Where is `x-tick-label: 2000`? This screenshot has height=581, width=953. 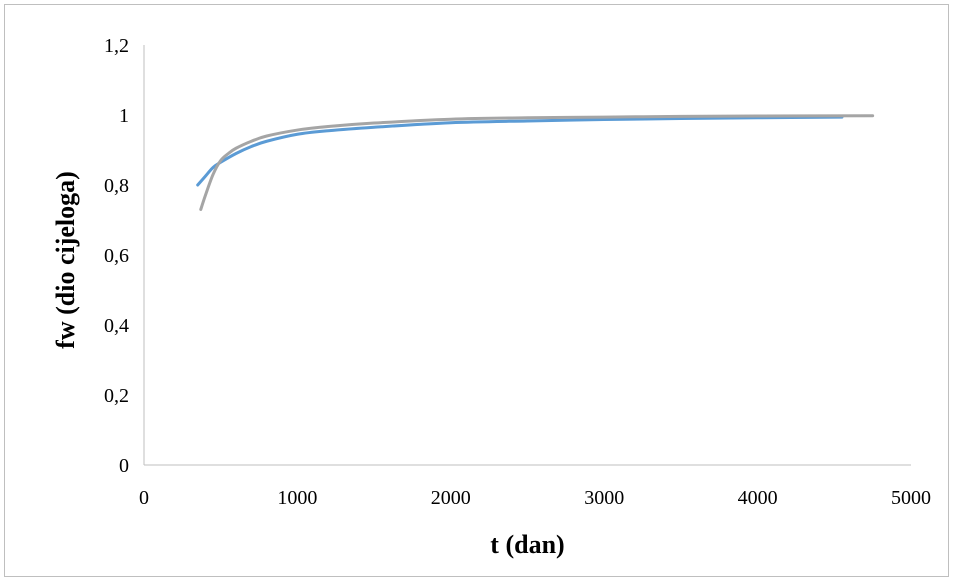 x-tick-label: 2000 is located at coordinates (451, 498).